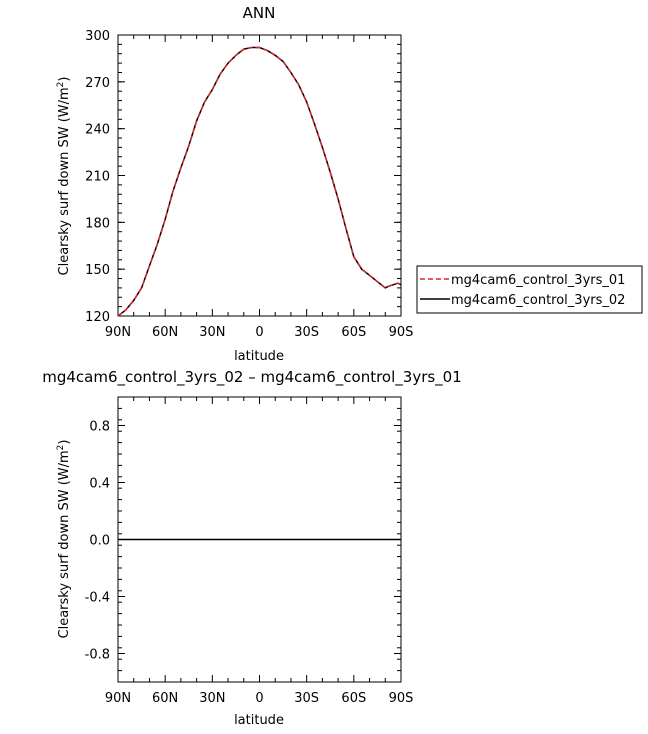 The height and width of the screenshot is (734, 648). What do you see at coordinates (97, 177) in the screenshot?
I see `top-y-tick-label: 210` at bounding box center [97, 177].